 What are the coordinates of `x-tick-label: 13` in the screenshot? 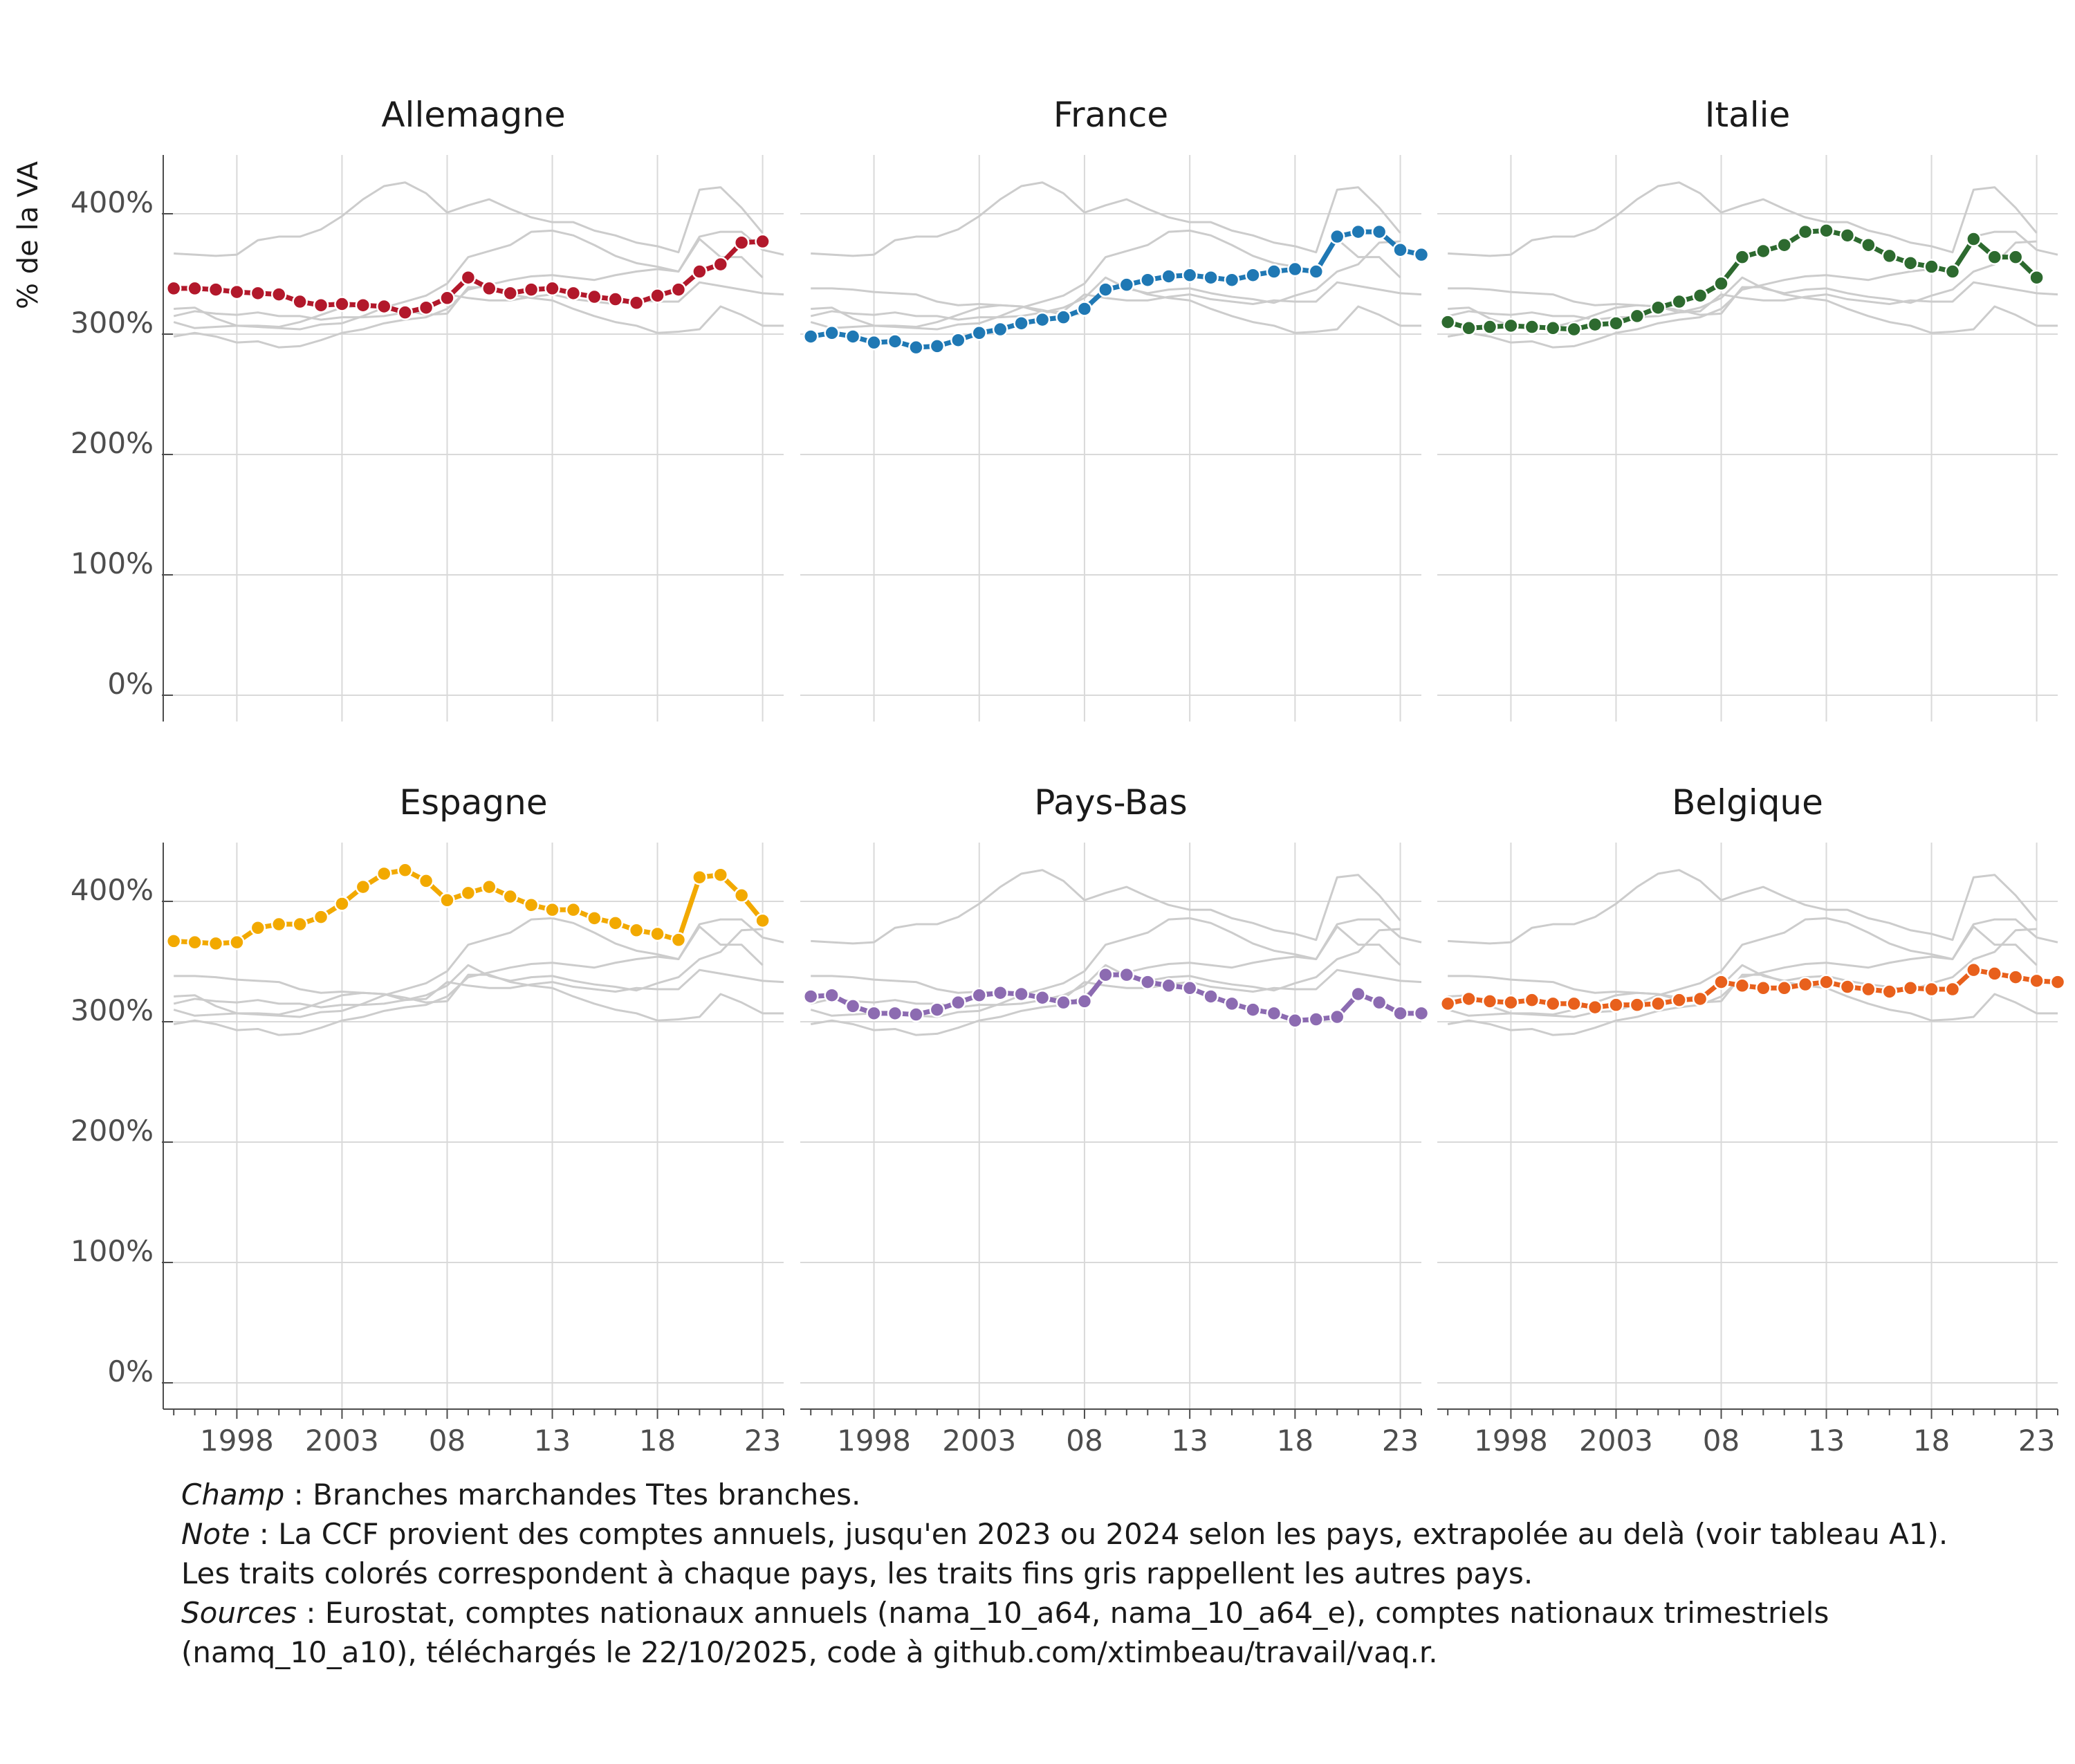 It's located at (1189, 1441).